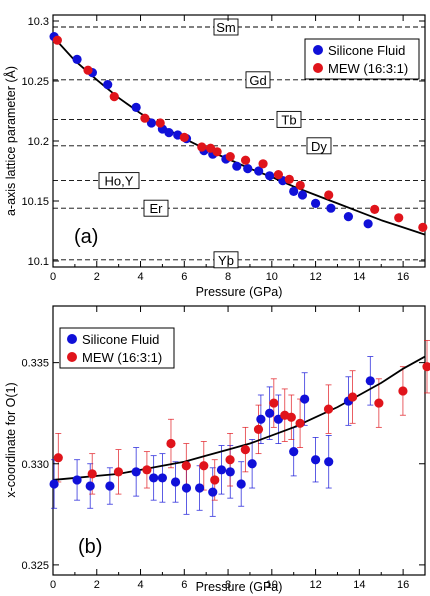 The width and height of the screenshot is (430, 596). Describe the element at coordinates (272, 585) in the screenshot. I see `panel-b-x-tick-label: 10` at that location.